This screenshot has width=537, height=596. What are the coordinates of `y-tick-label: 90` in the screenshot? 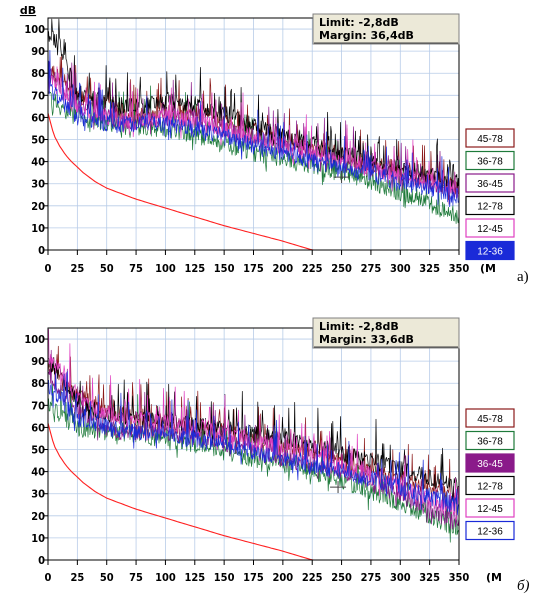 It's located at (38, 51).